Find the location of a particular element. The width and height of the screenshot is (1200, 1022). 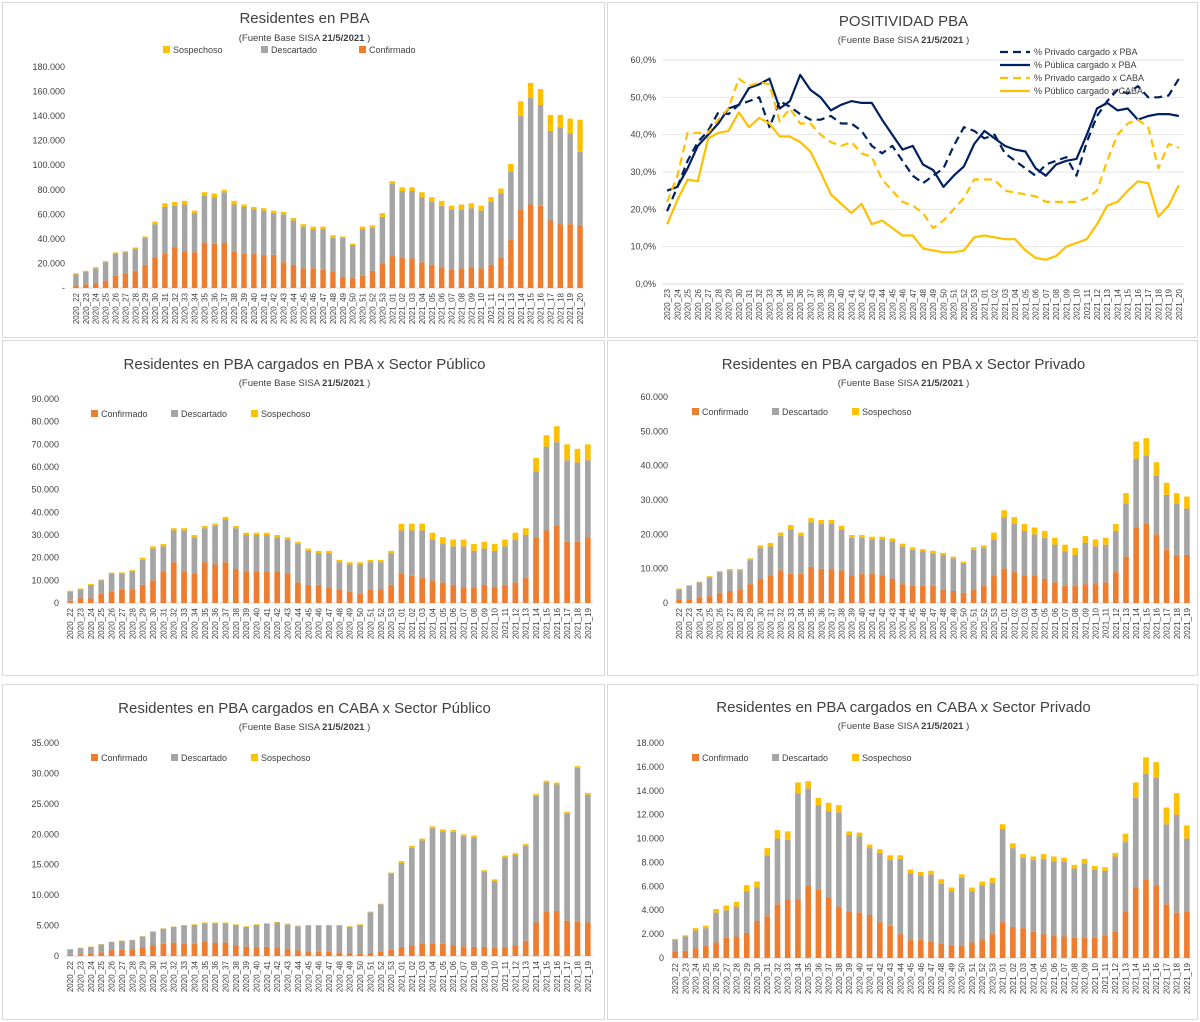

x-tick-label: 2020_48 is located at coordinates (941, 978).